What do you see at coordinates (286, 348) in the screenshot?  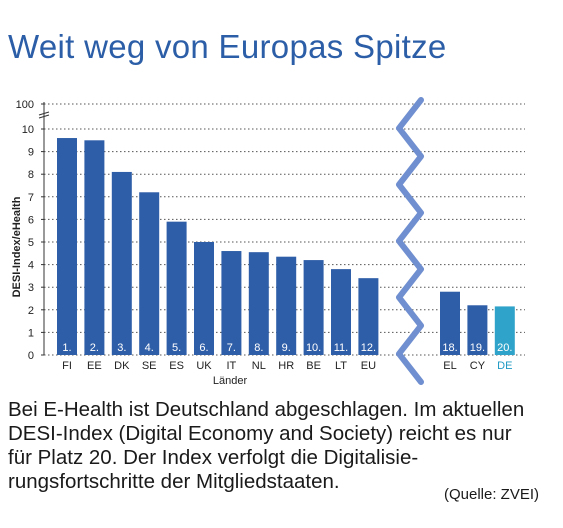 I see `bar-rank-label: 9.` at bounding box center [286, 348].